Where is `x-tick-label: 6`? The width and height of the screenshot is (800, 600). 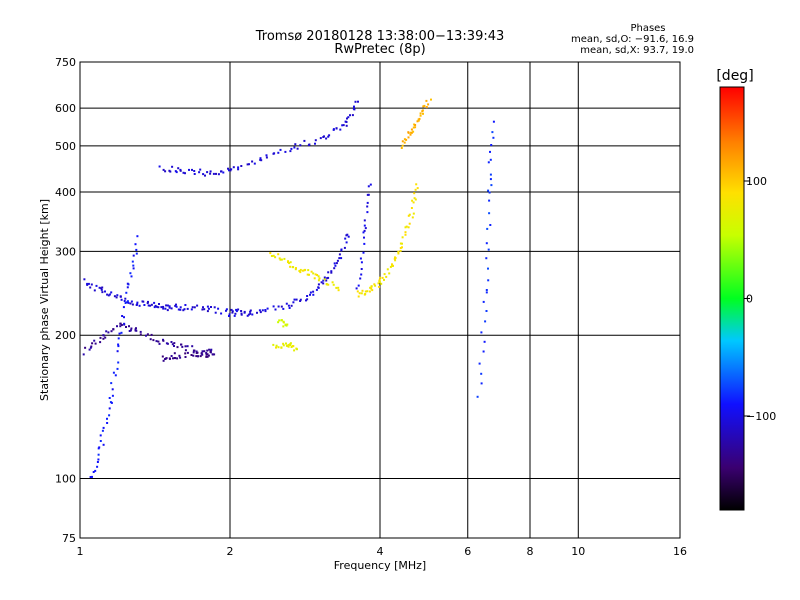
x-tick-label: 6 is located at coordinates (467, 551).